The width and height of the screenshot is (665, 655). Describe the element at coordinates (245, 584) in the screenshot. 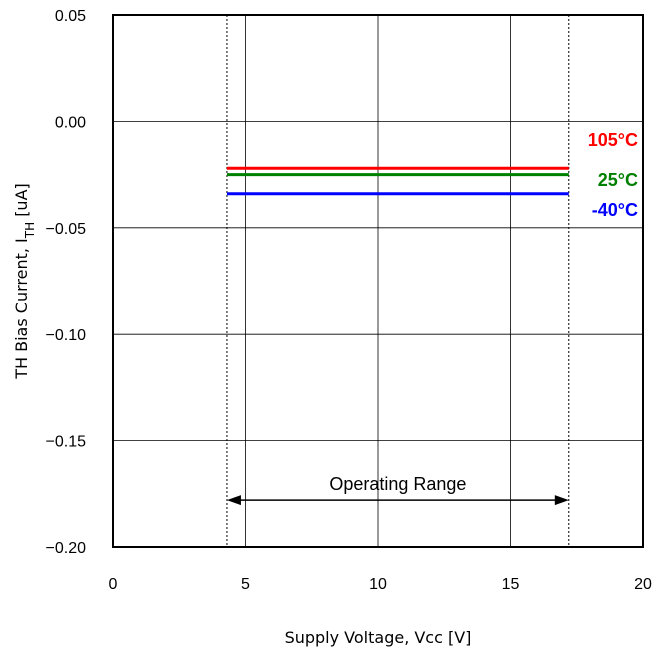

I see `x-tick-label: 5` at that location.